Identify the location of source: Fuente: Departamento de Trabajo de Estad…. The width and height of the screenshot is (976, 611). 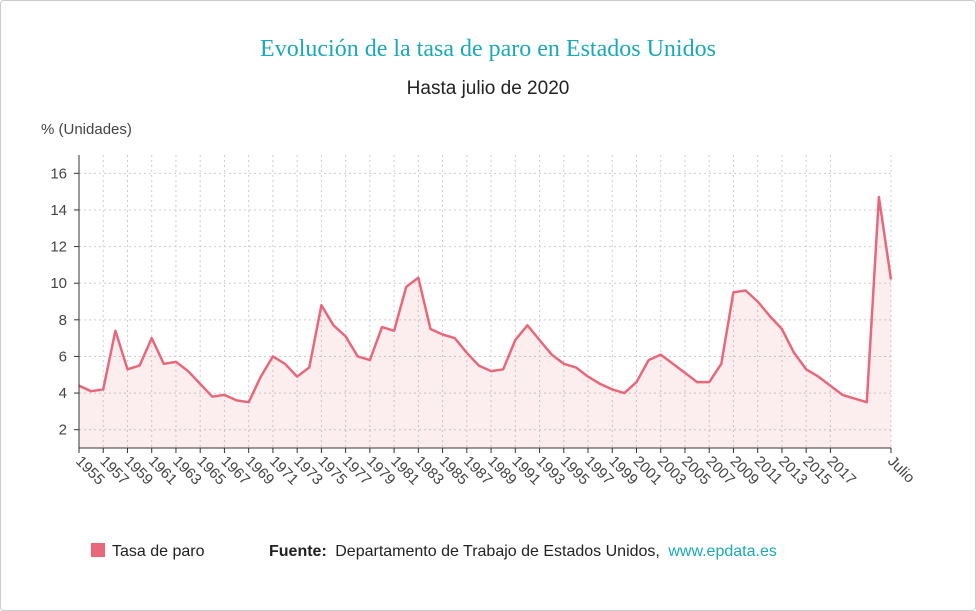
(523, 551).